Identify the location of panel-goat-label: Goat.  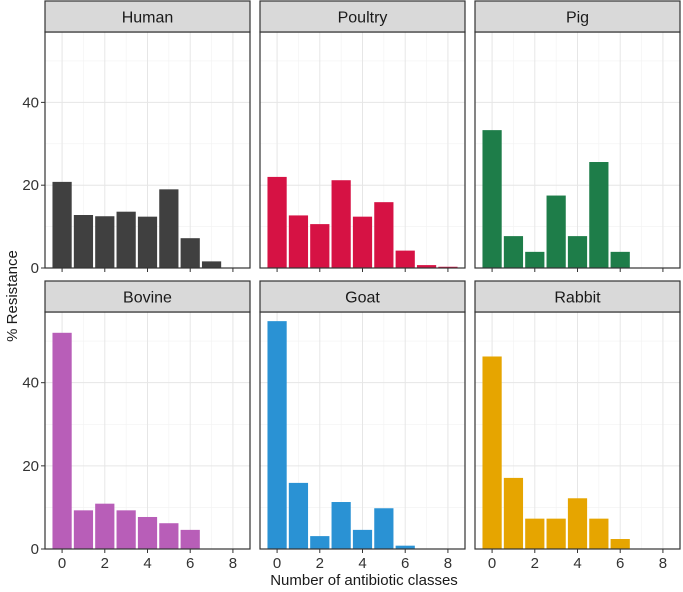
(362, 298).